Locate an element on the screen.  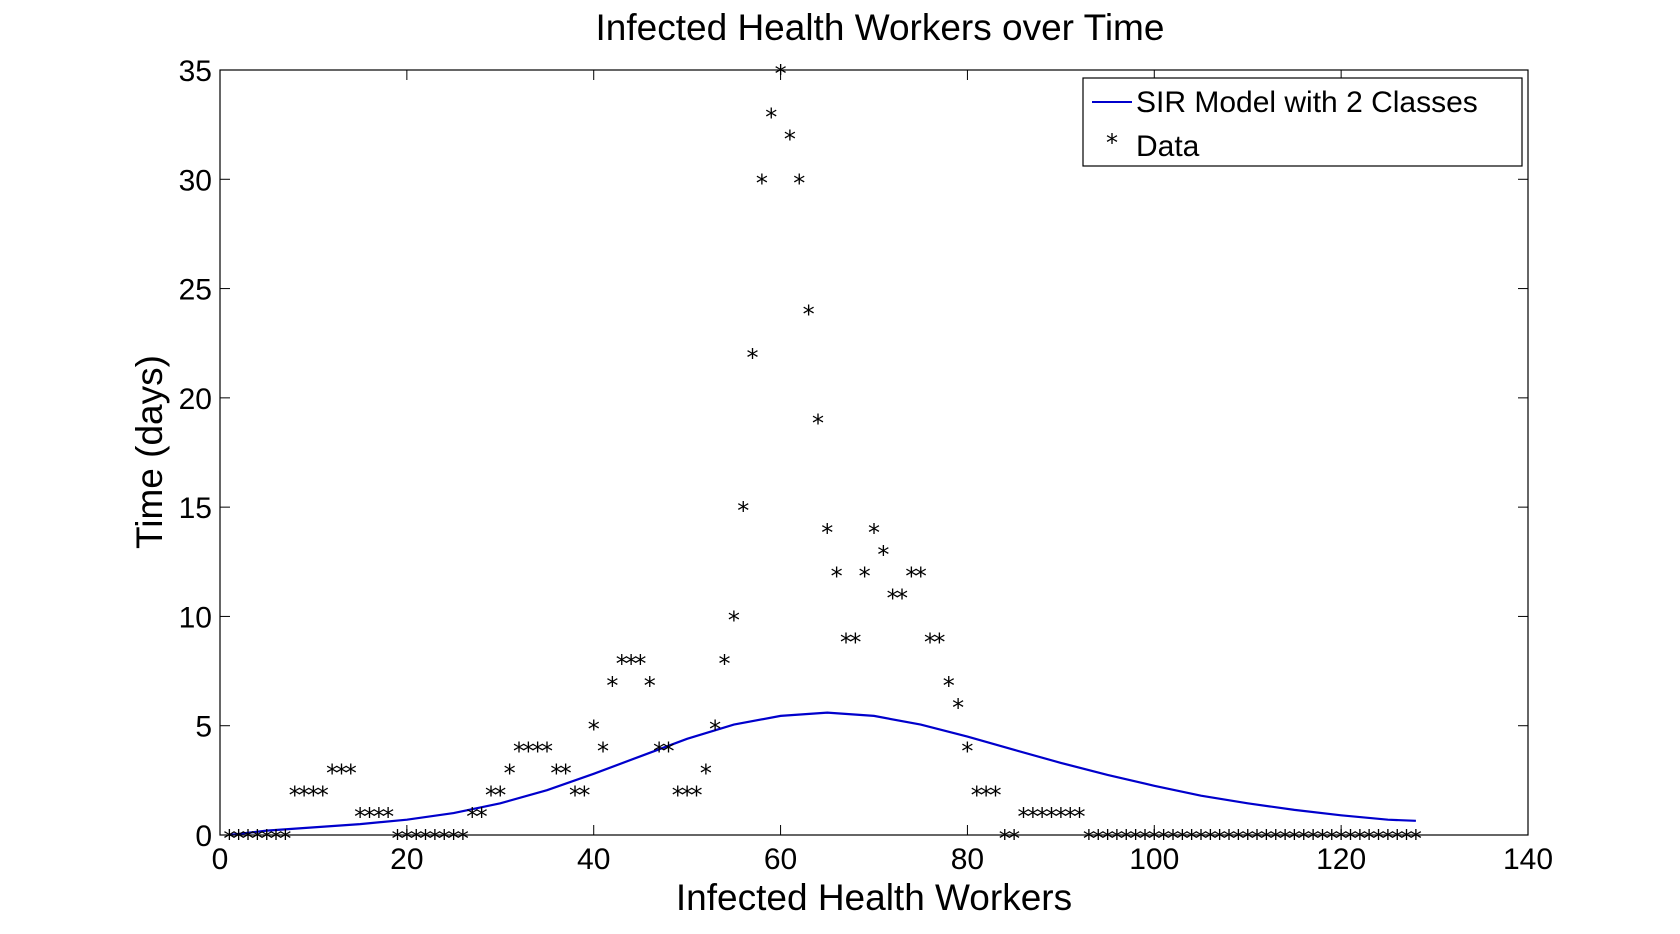
model-curve-line is located at coordinates (822, 774).